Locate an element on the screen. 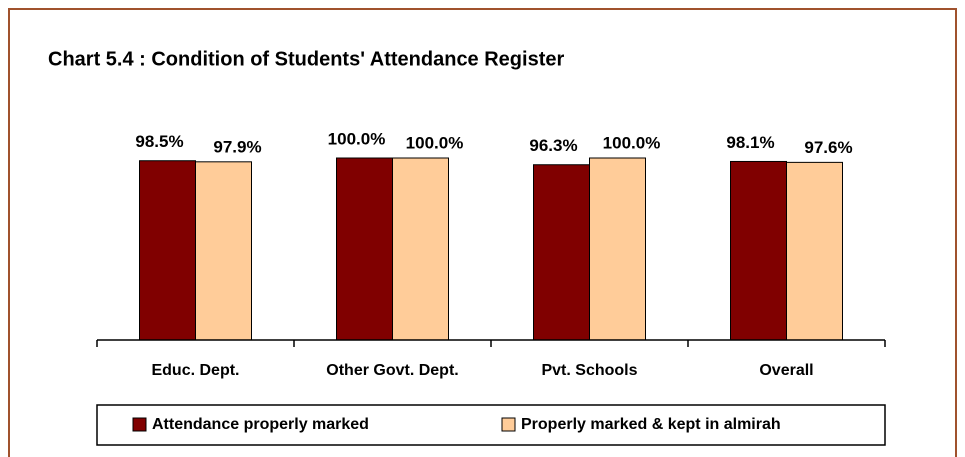  x-tick-label: Educ. Dept. is located at coordinates (195, 370).